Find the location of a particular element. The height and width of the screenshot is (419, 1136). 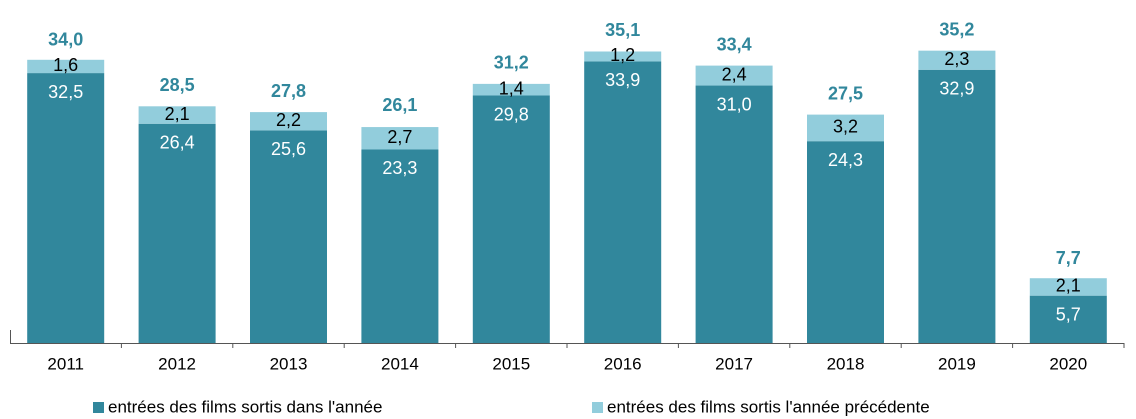

value-label: 3,2 is located at coordinates (845, 127).